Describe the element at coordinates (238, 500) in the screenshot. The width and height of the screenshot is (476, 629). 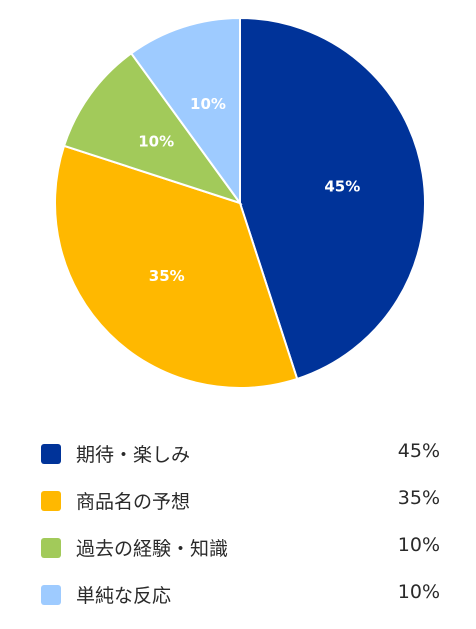
I see `legend-item: 商品名の予想 35%` at that location.